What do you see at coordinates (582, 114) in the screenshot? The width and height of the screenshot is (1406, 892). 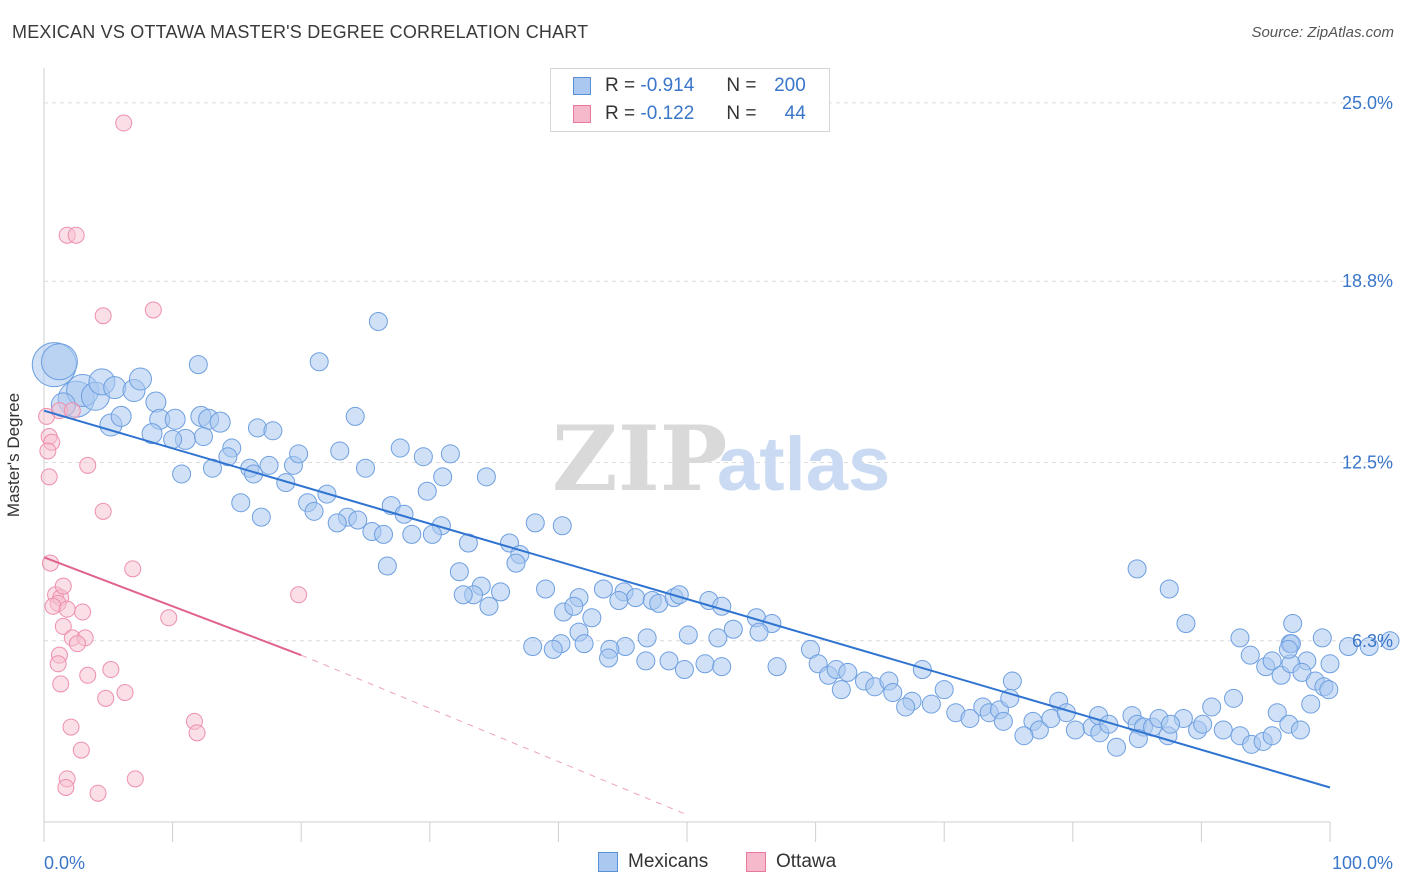 I see `legend-swatch-ottawa` at bounding box center [582, 114].